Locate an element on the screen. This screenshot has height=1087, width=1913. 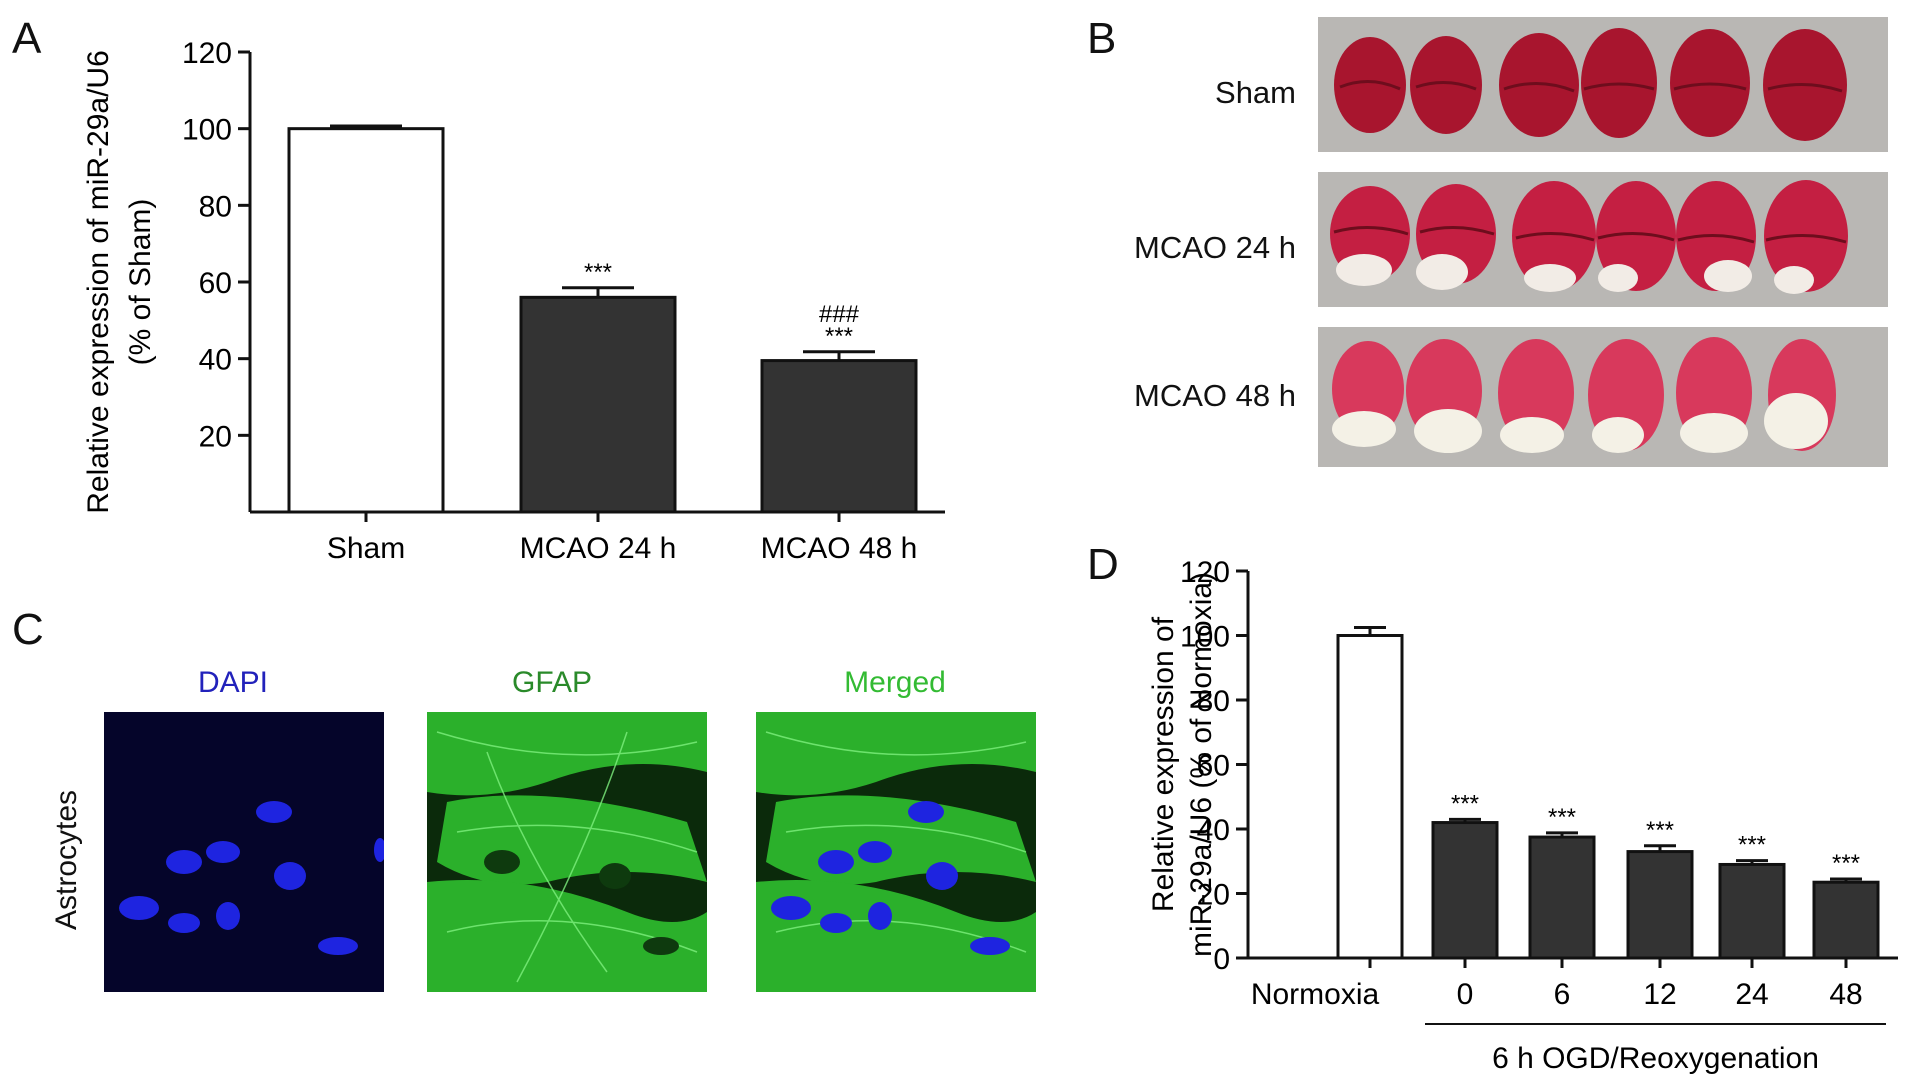
y-axis-title-line2: miR-29a/U6 (% of Normoxia) is located at coordinates (1201, 764).